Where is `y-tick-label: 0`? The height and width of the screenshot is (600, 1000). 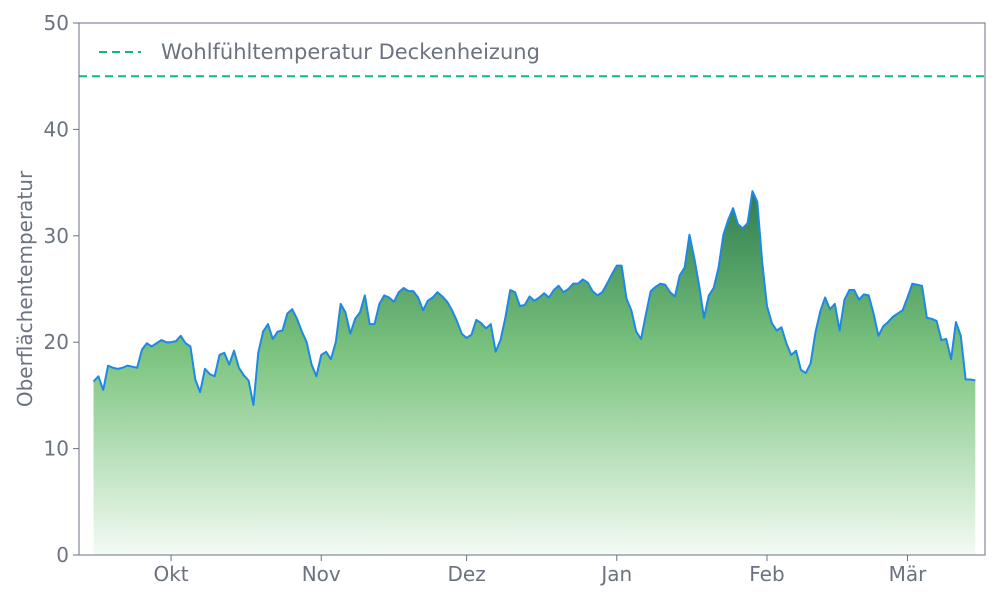
y-tick-label: 0 is located at coordinates (62, 555).